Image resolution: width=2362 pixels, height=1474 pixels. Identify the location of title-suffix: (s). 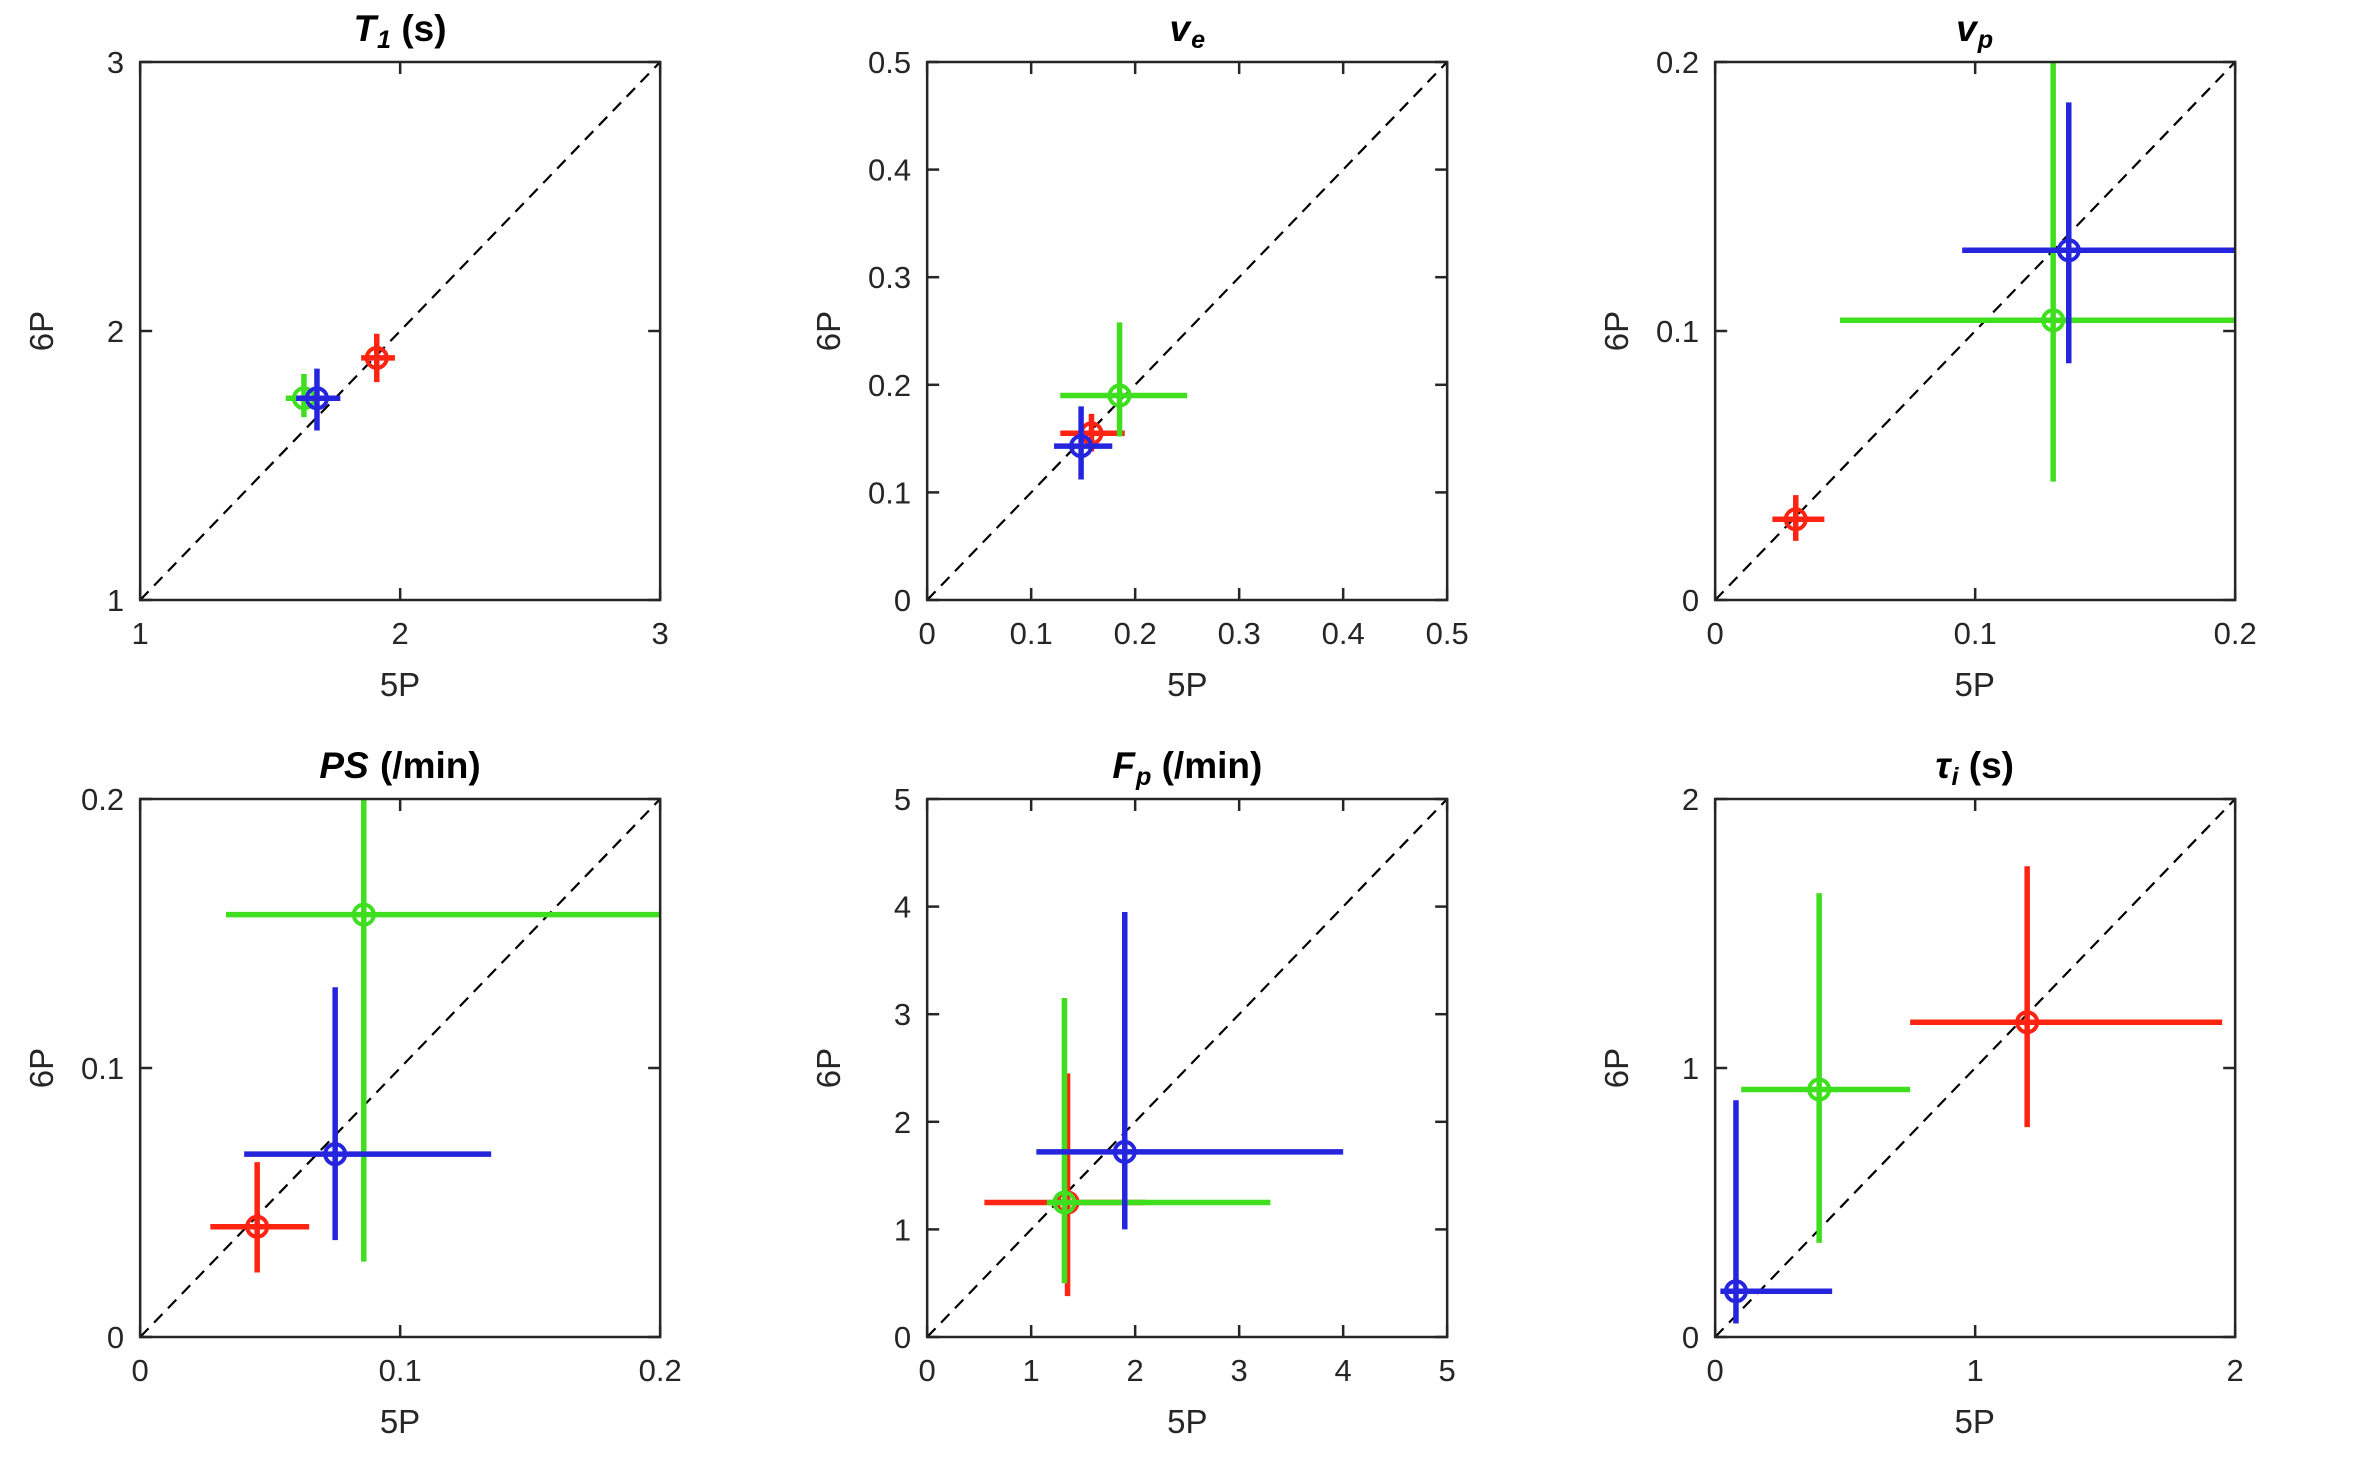
(419, 28).